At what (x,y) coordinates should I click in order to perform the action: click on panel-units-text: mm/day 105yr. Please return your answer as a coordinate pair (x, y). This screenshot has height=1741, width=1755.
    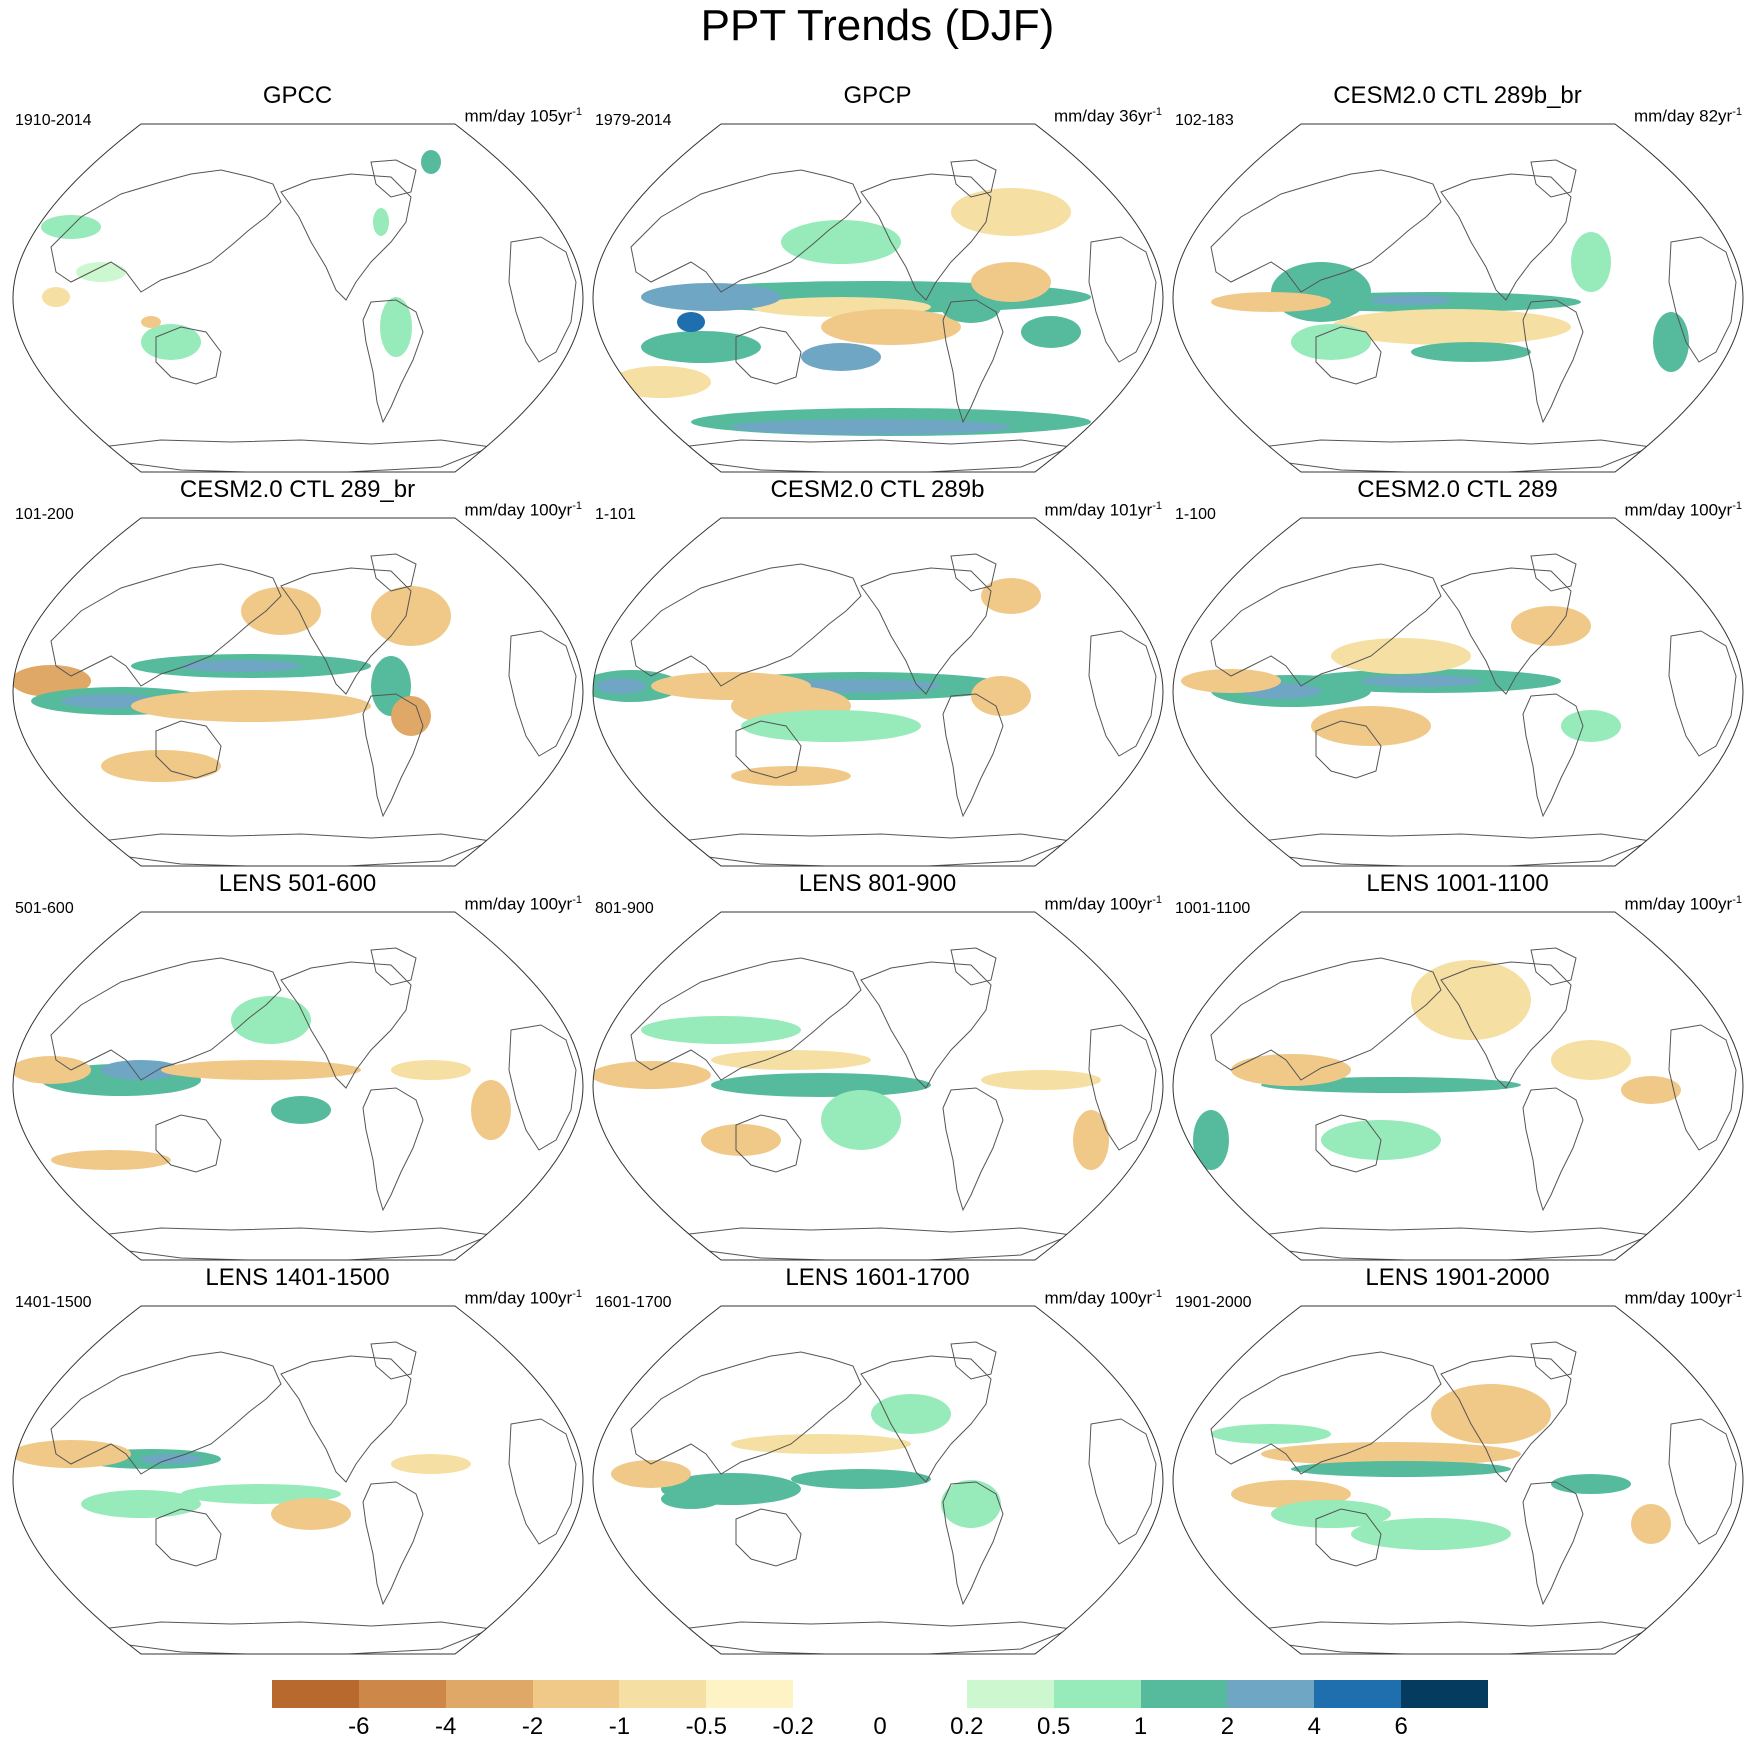
    Looking at the image, I should click on (518, 116).